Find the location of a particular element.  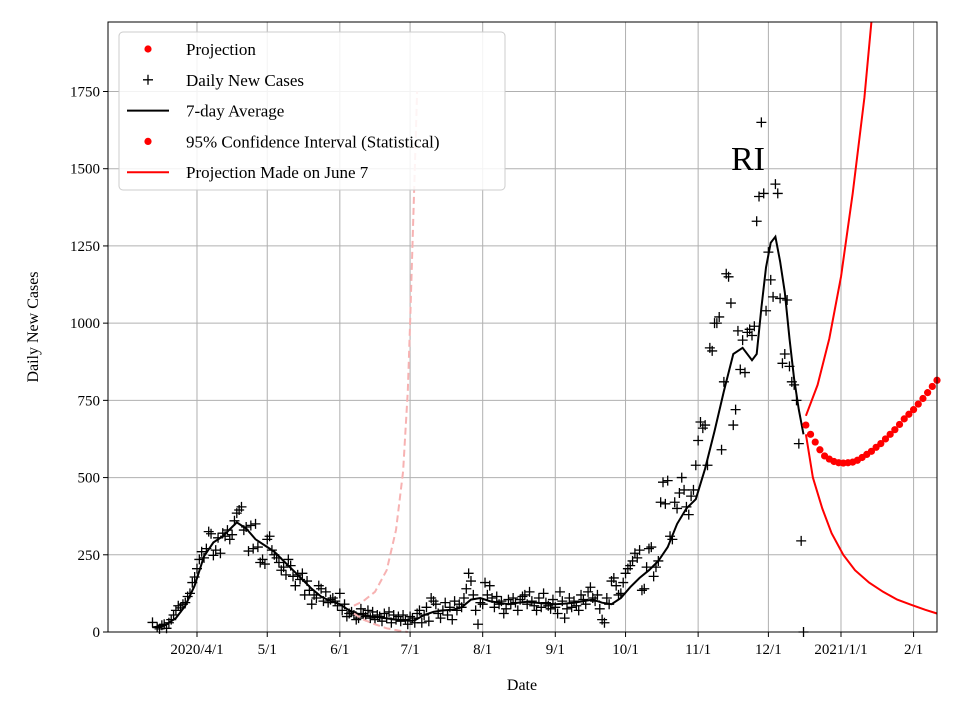

x-tick-label: 9/1 is located at coordinates (555, 650).